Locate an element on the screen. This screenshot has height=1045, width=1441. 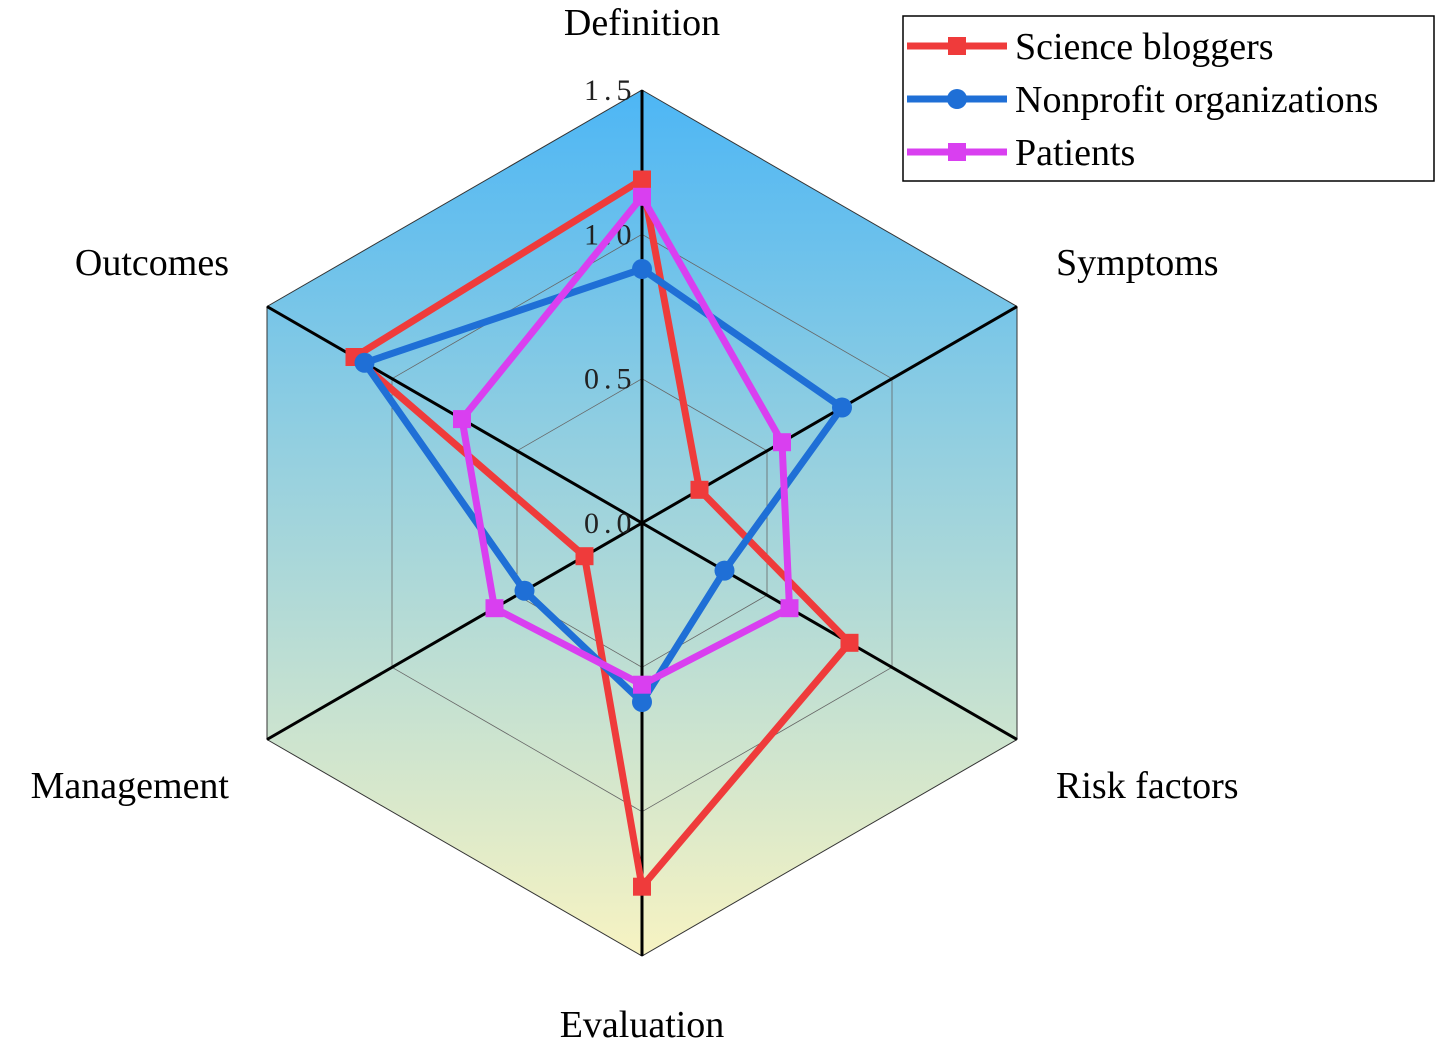
axis-line-risk-factors is located at coordinates (829, 631).